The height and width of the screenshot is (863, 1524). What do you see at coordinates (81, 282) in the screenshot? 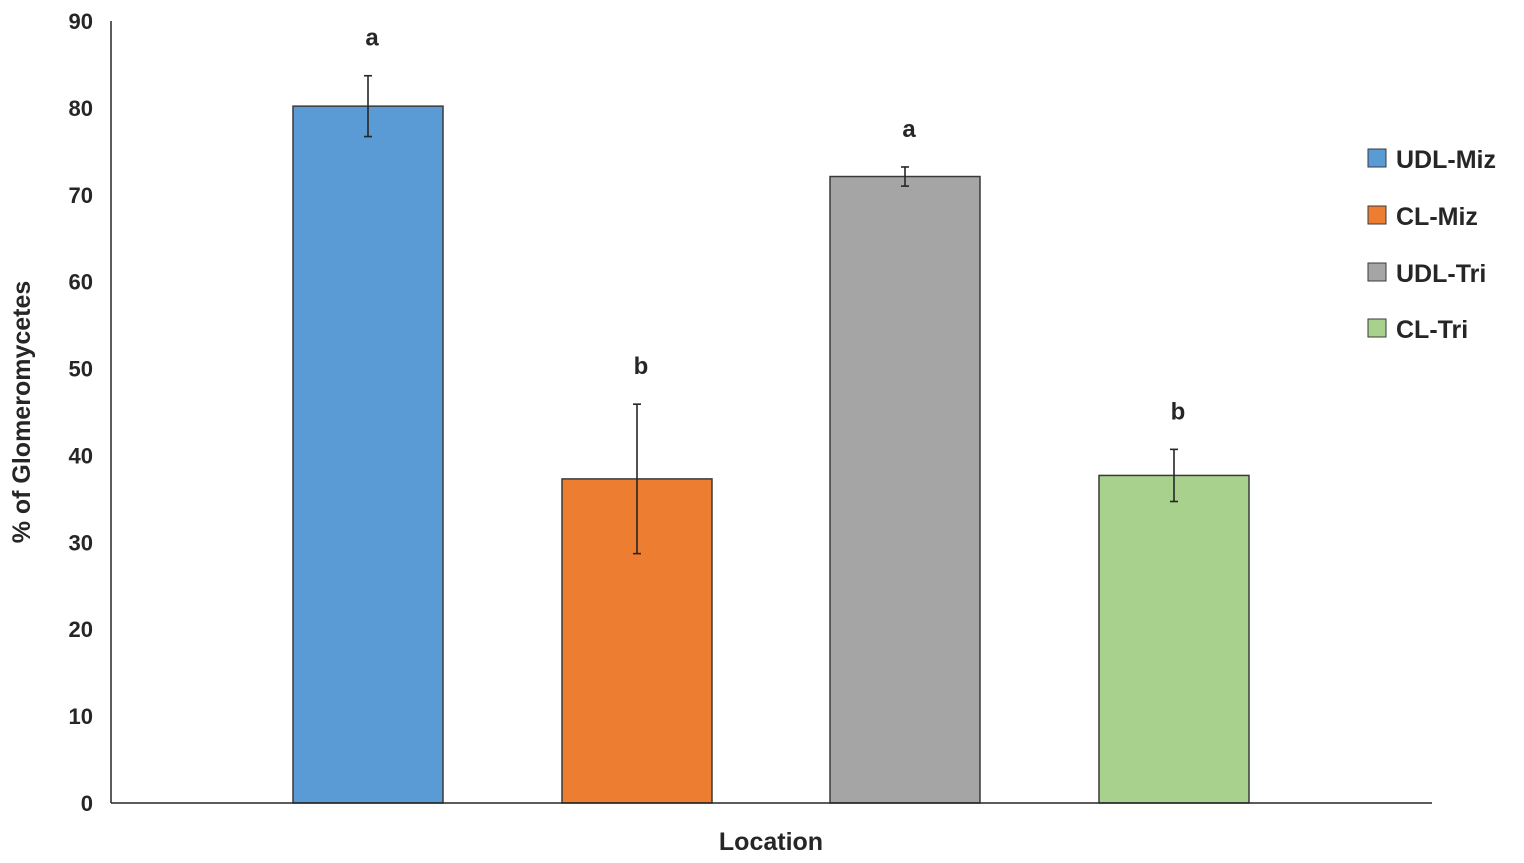
I see `y-tick-label: 60` at bounding box center [81, 282].